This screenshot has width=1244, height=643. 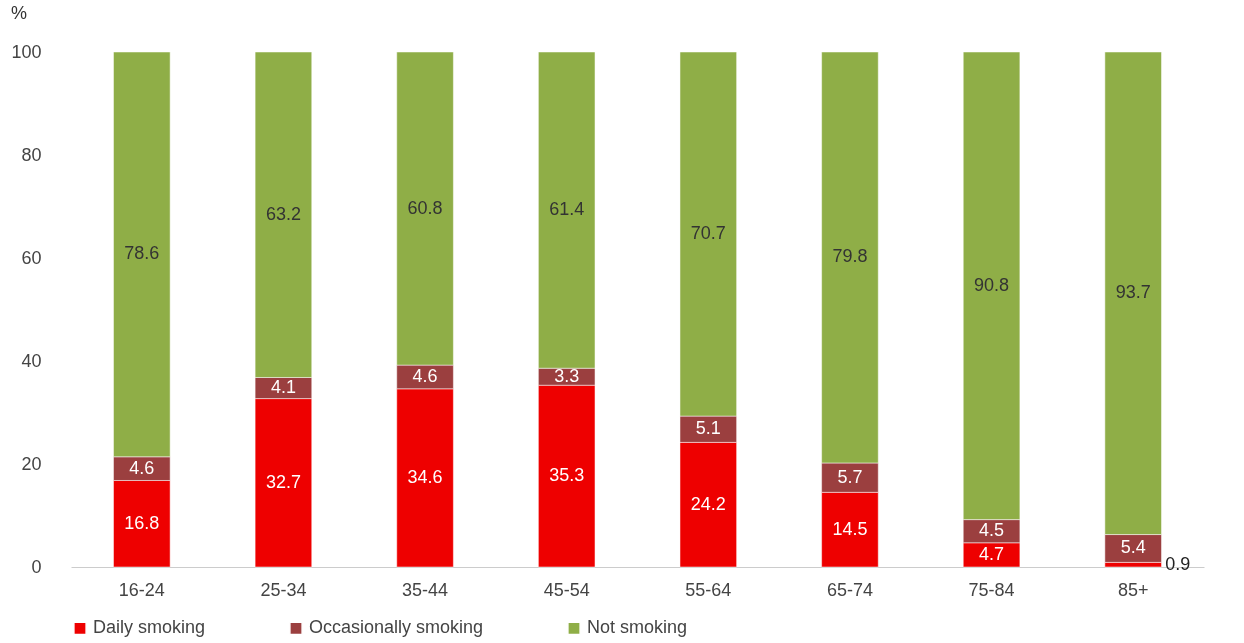 I want to click on y-tick-label: 100, so click(x=26, y=51).